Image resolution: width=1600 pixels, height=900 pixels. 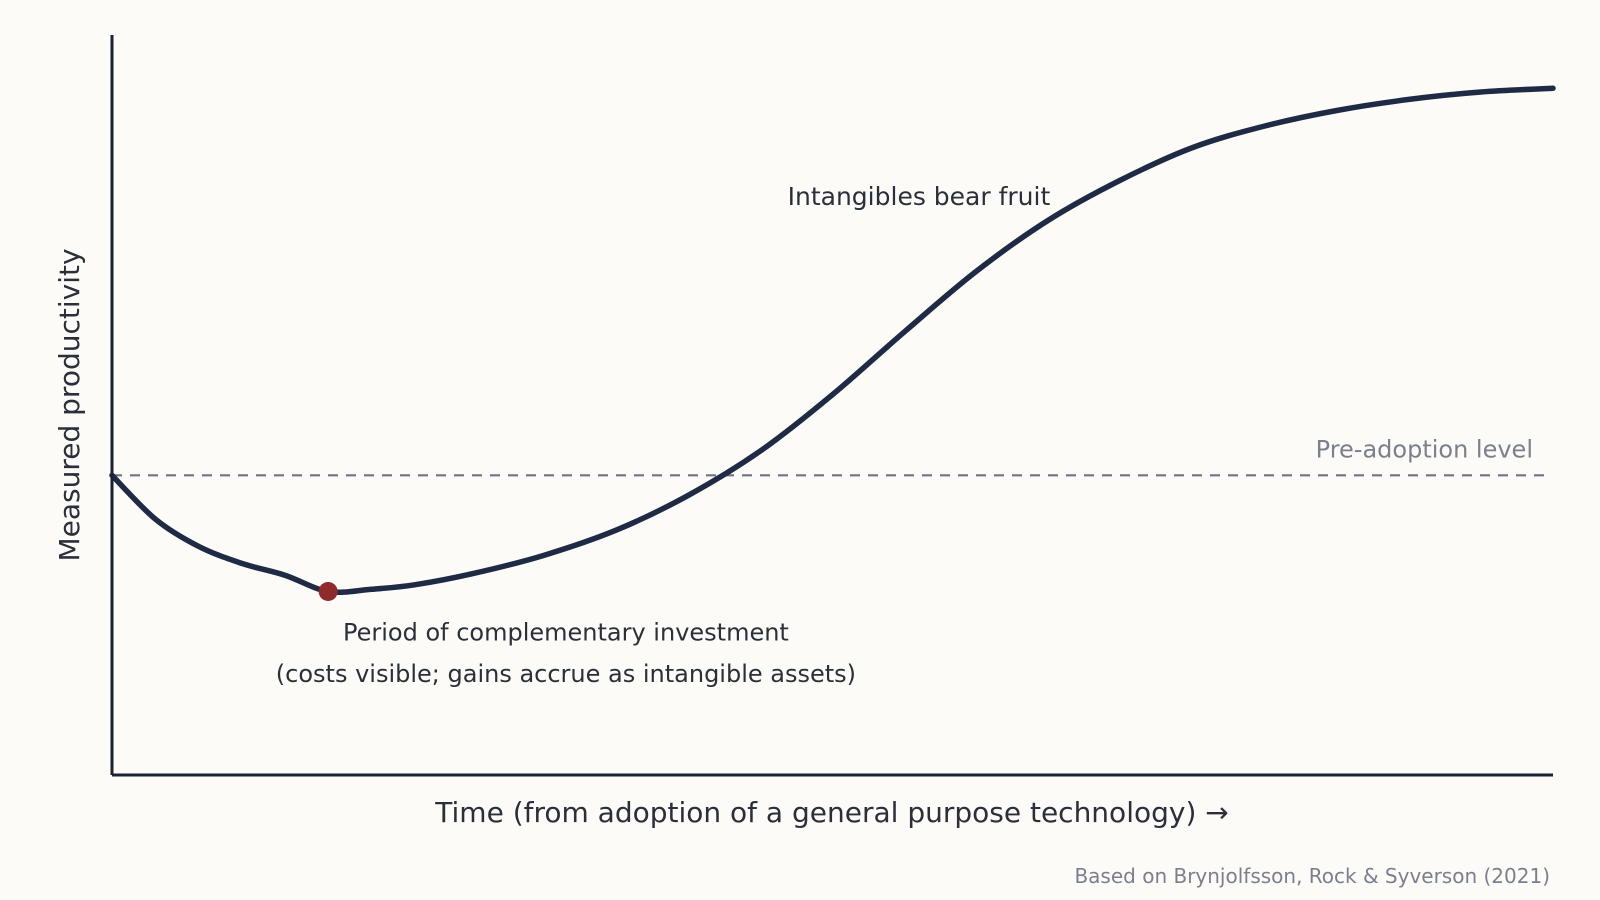 What do you see at coordinates (566, 632) in the screenshot?
I see `annotation-complementary-investment: Period of complementary investment` at bounding box center [566, 632].